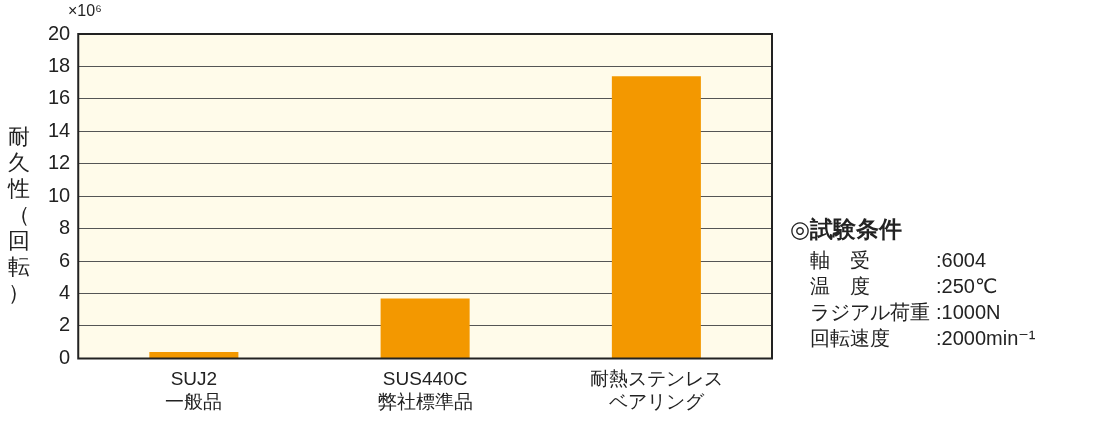 Image resolution: width=1104 pixels, height=426 pixels. What do you see at coordinates (194, 390) in the screenshot?
I see `x-tick-label: SUJ2 一般品` at bounding box center [194, 390].